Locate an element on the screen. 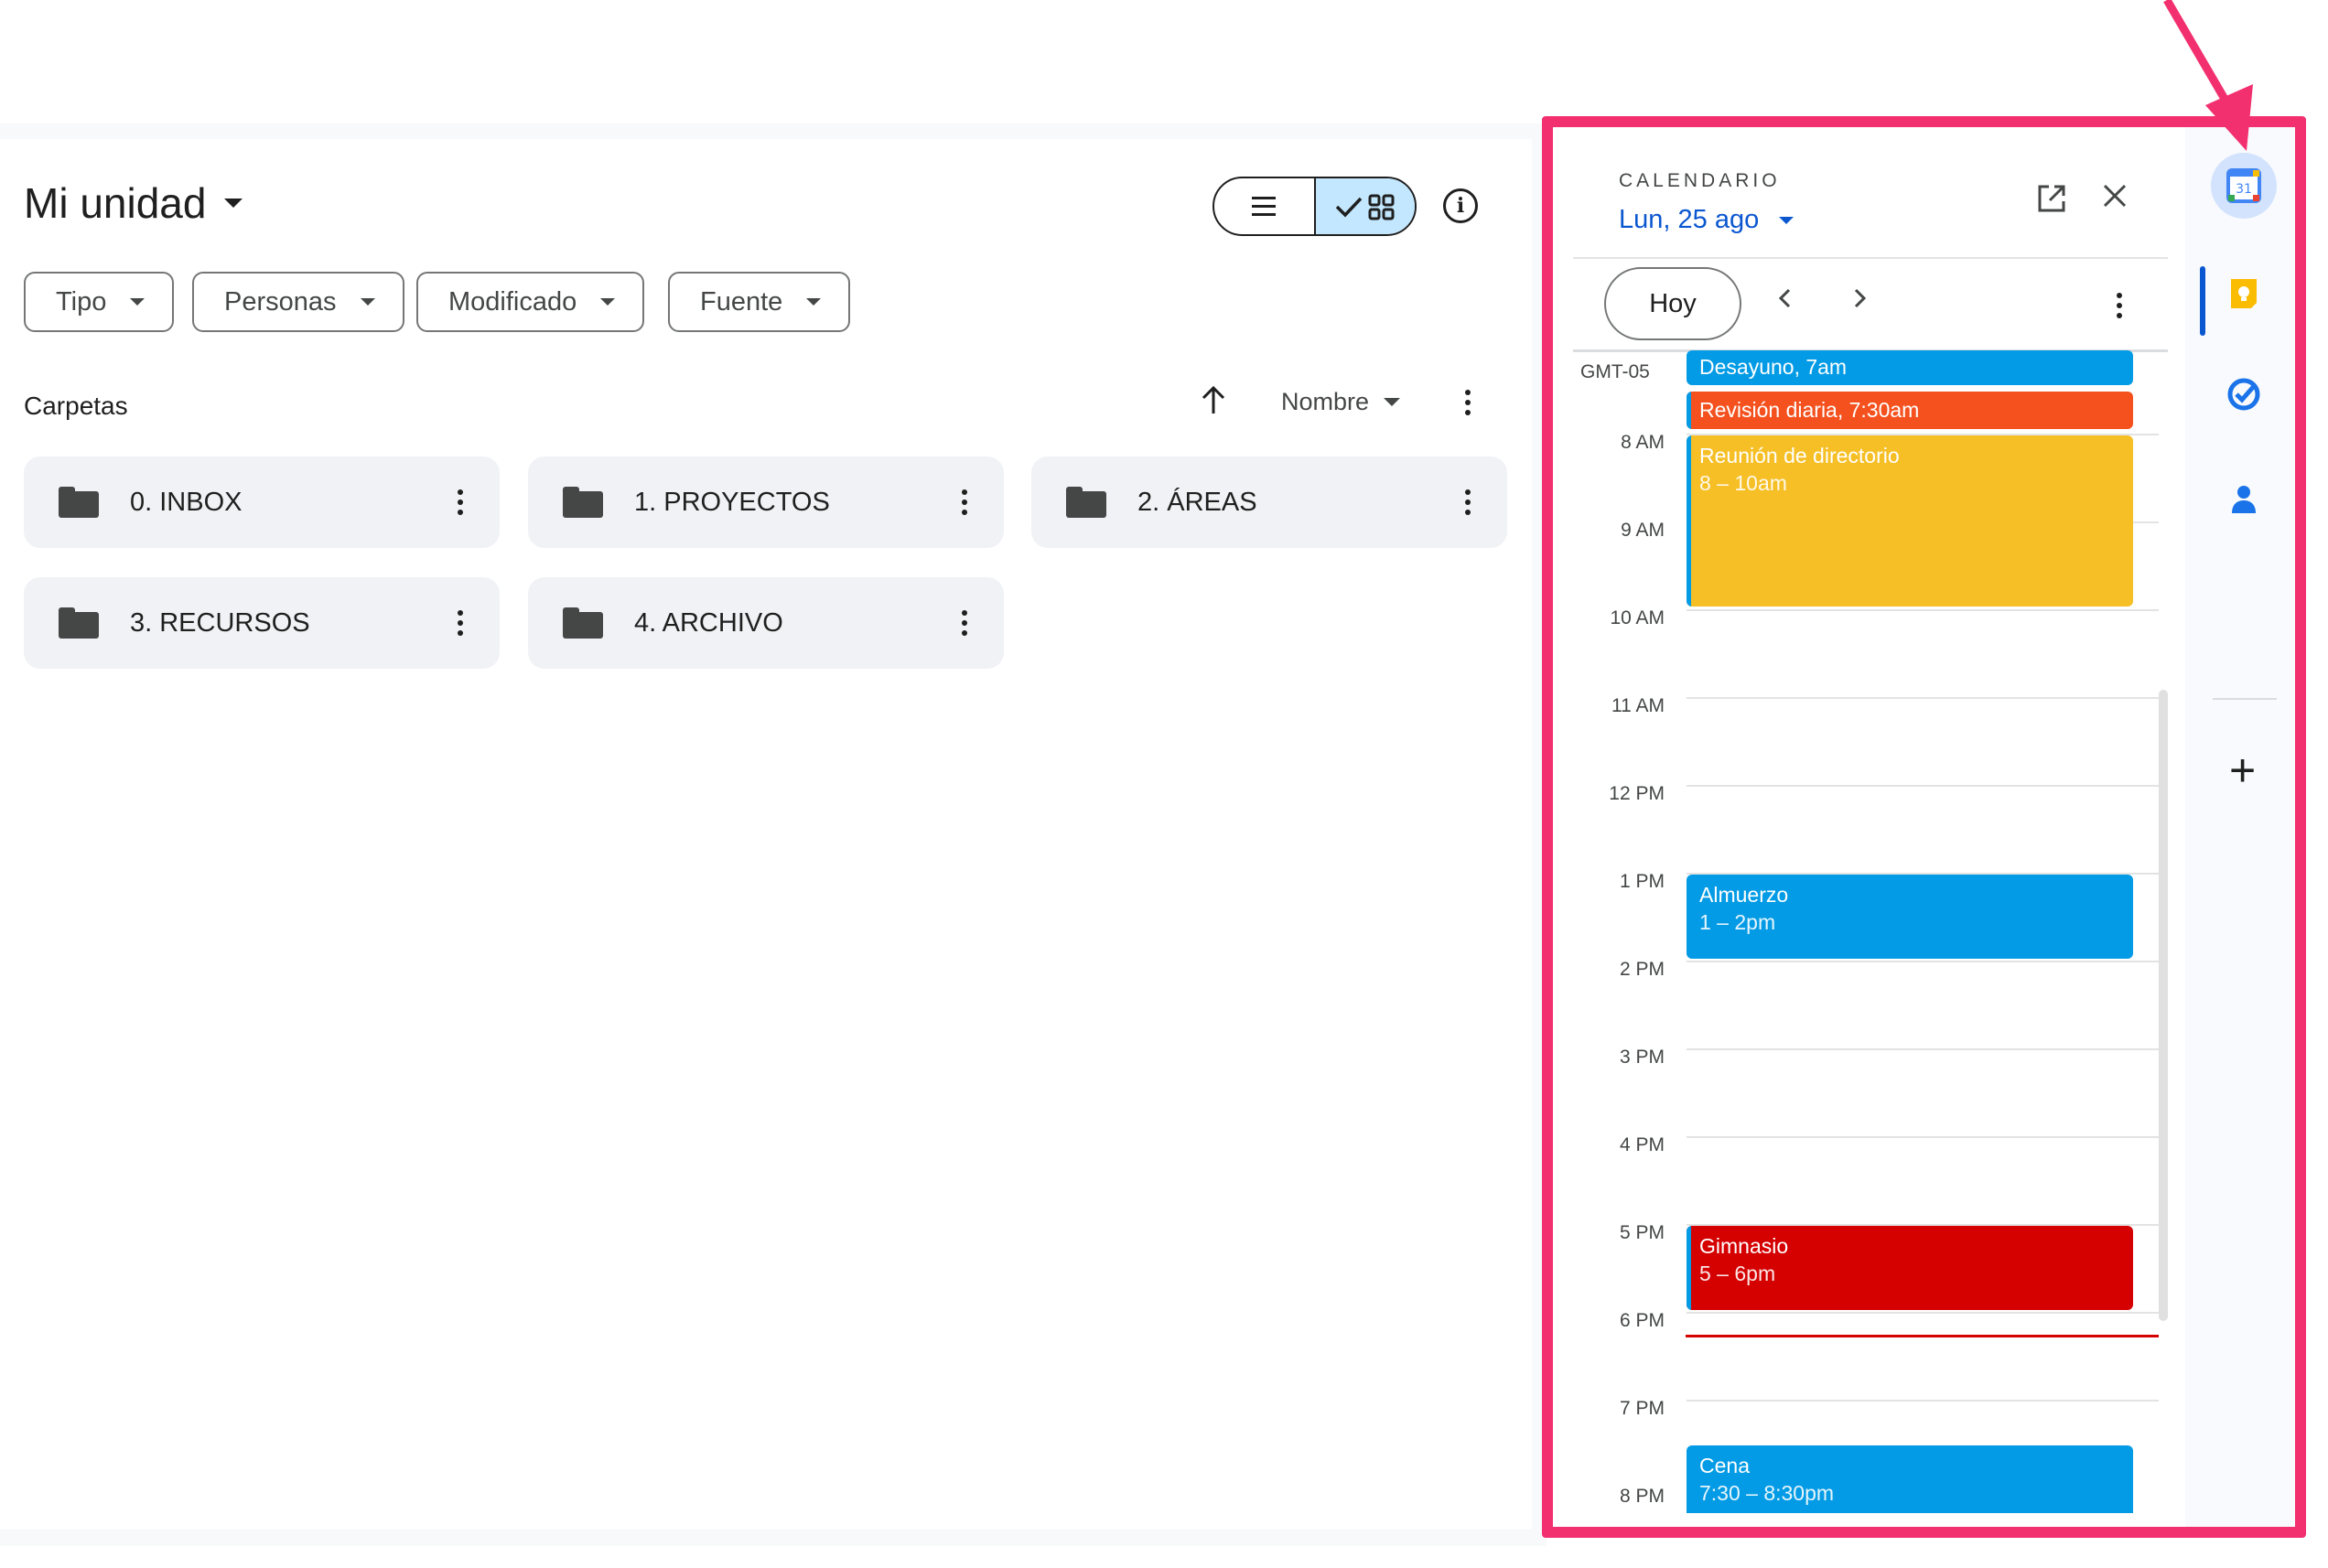 This screenshot has width=2328, height=1568. filter-chip-personas: Personas is located at coordinates (298, 302).